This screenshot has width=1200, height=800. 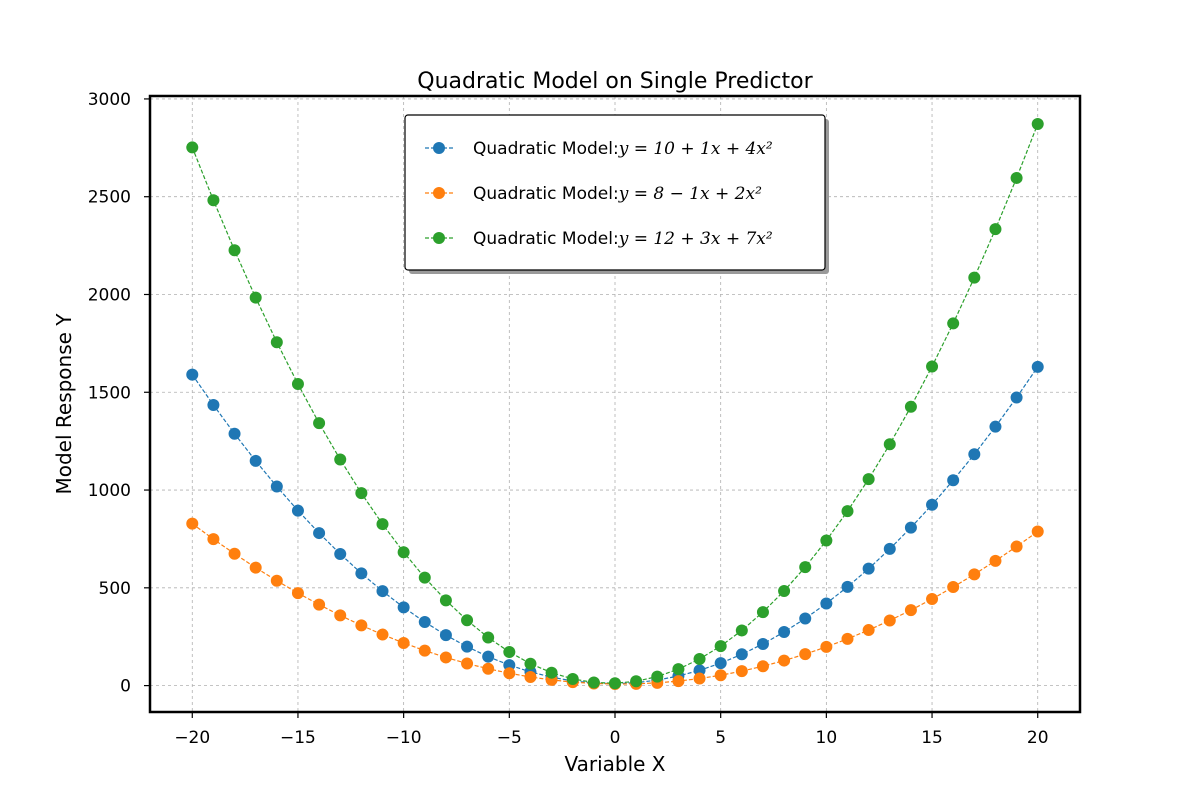 I want to click on legend-label: Quadratic Model:y = 8 − 1x + 2x², so click(x=617, y=194).